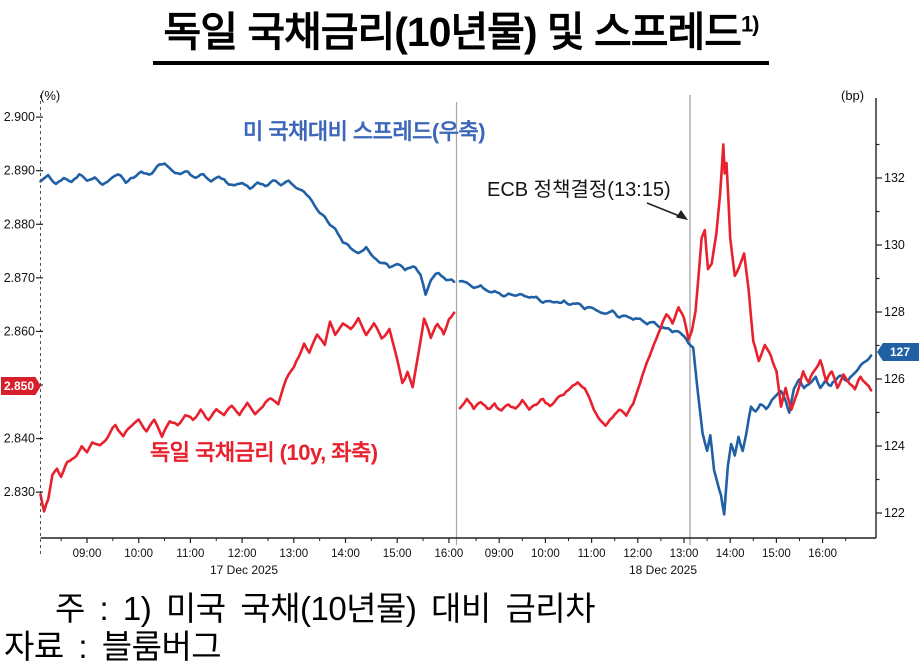  Describe the element at coordinates (894, 379) in the screenshot. I see `right-axis-tick-label: 126` at that location.